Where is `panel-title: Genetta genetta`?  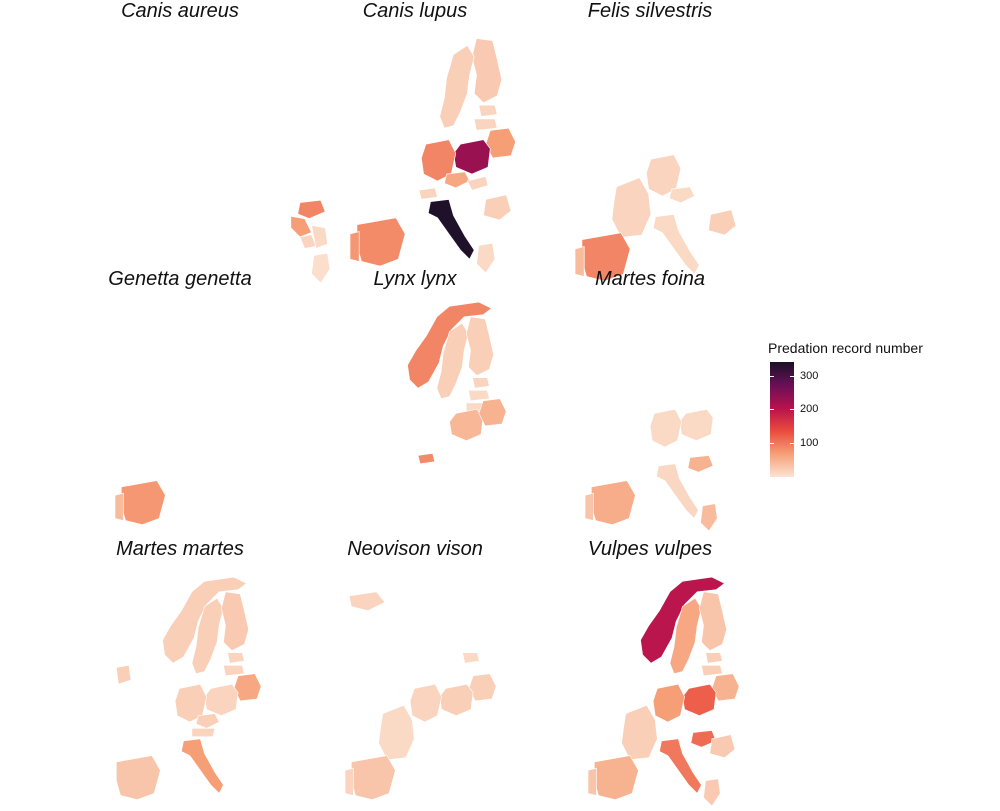
panel-title: Genetta genetta is located at coordinates (180, 279).